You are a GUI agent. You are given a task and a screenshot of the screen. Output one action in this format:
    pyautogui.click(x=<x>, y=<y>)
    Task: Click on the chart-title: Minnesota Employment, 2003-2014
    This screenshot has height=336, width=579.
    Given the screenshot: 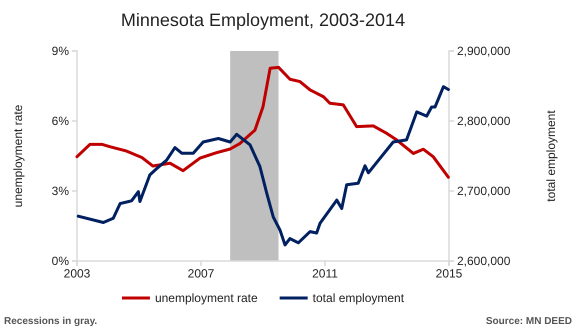 What is the action you would take?
    pyautogui.click(x=263, y=20)
    